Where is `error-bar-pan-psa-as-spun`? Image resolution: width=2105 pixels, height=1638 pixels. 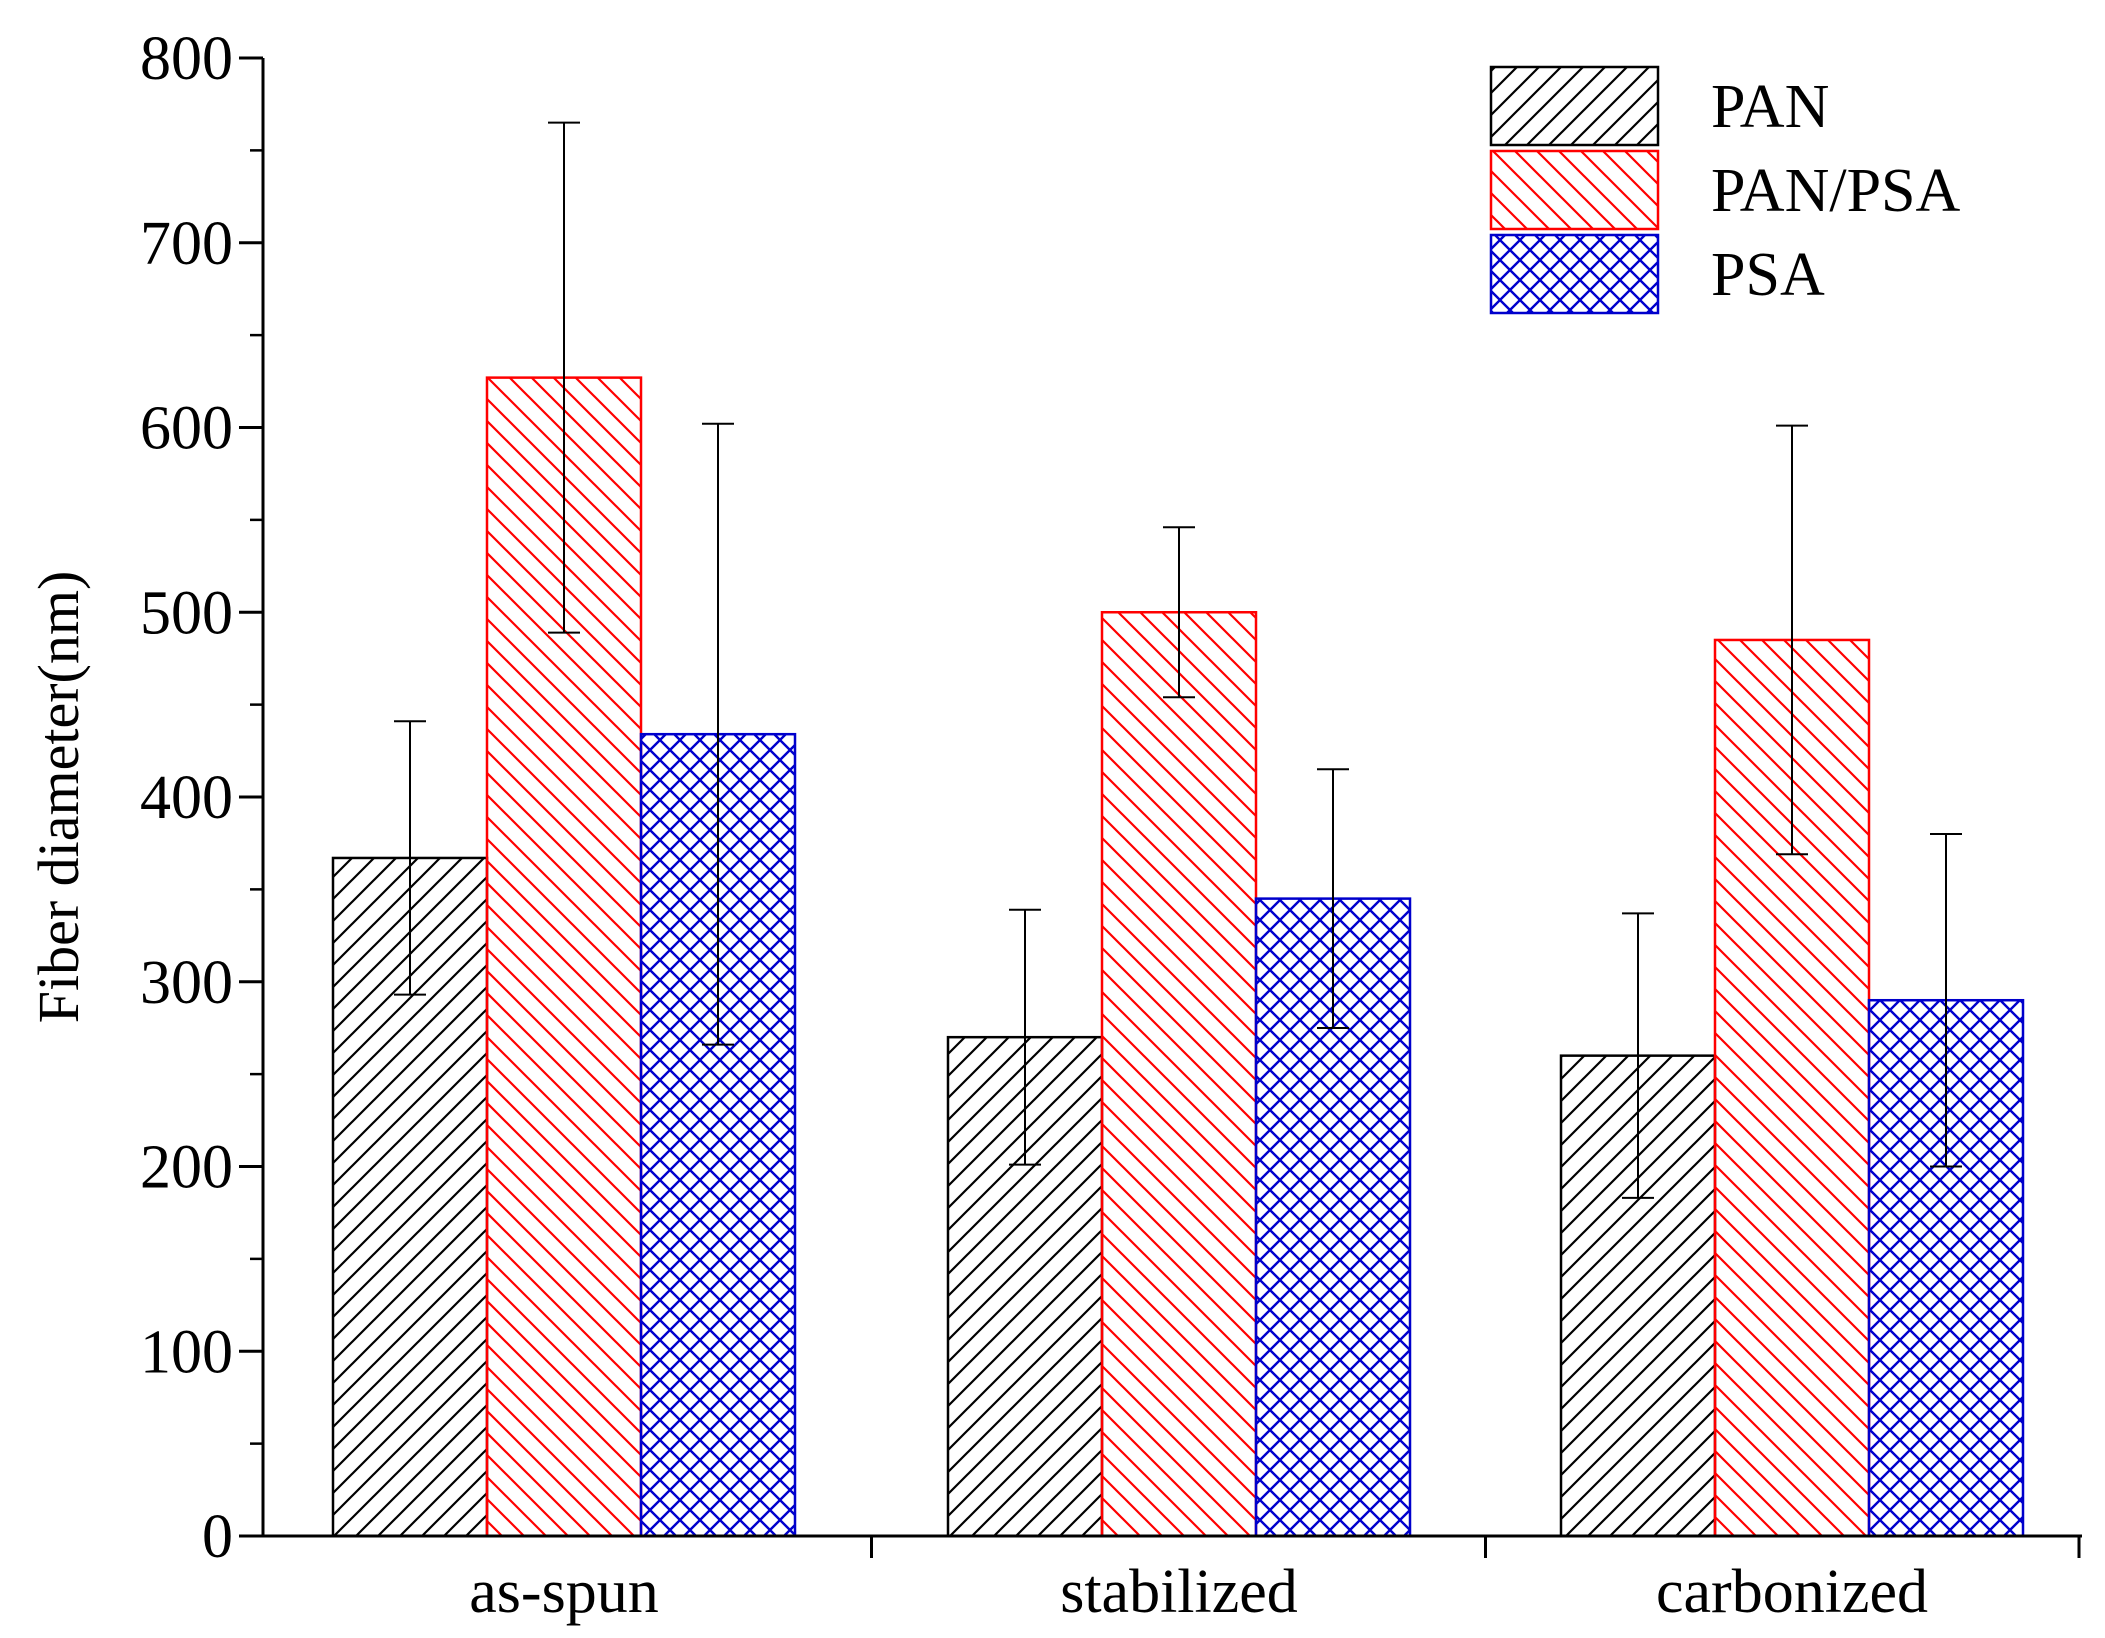 error-bar-pan-psa-as-spun is located at coordinates (564, 377).